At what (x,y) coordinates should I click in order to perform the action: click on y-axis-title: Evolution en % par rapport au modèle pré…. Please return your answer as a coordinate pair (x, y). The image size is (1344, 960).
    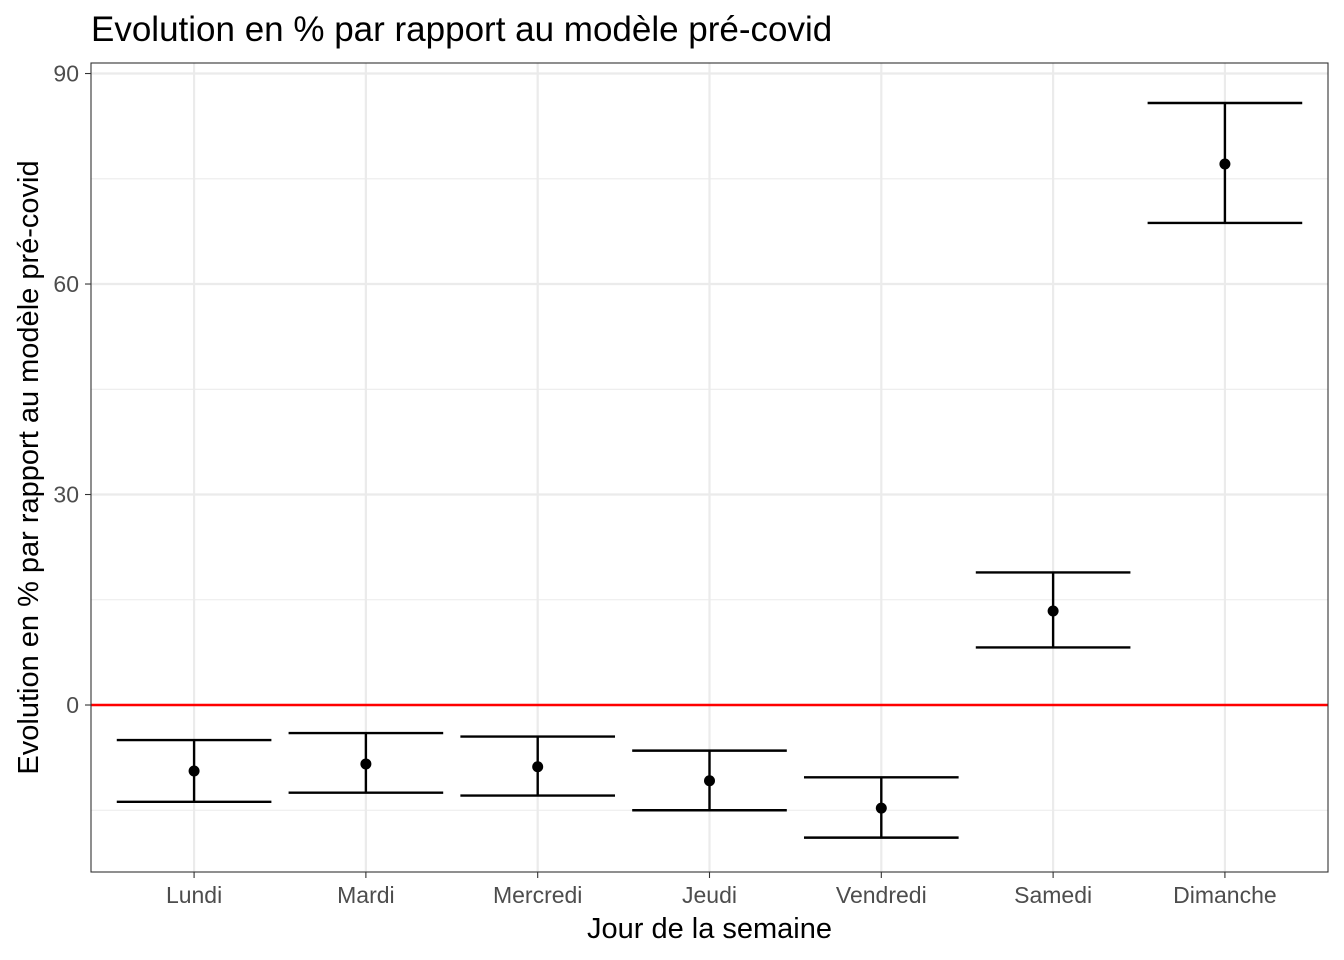
    Looking at the image, I should click on (29, 467).